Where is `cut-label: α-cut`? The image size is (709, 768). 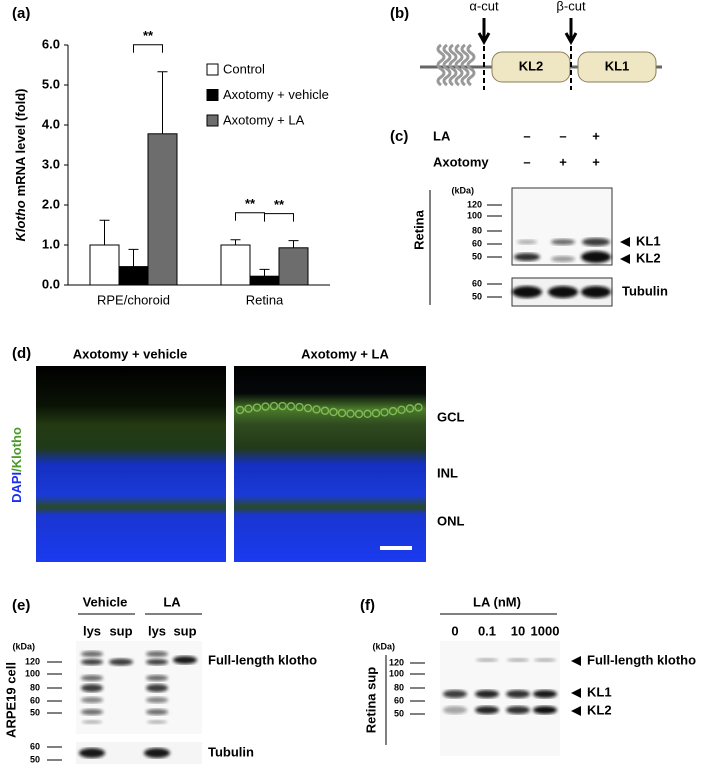
cut-label: α-cut is located at coordinates (484, 6).